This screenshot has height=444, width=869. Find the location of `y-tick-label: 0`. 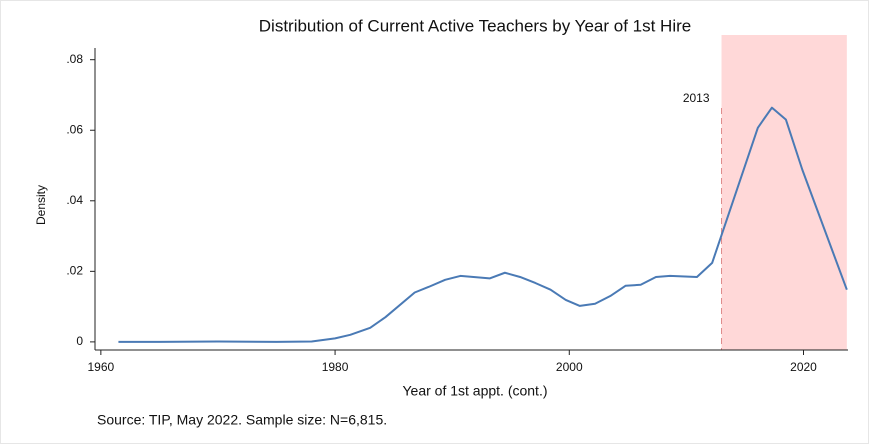

y-tick-label: 0 is located at coordinates (79, 341).